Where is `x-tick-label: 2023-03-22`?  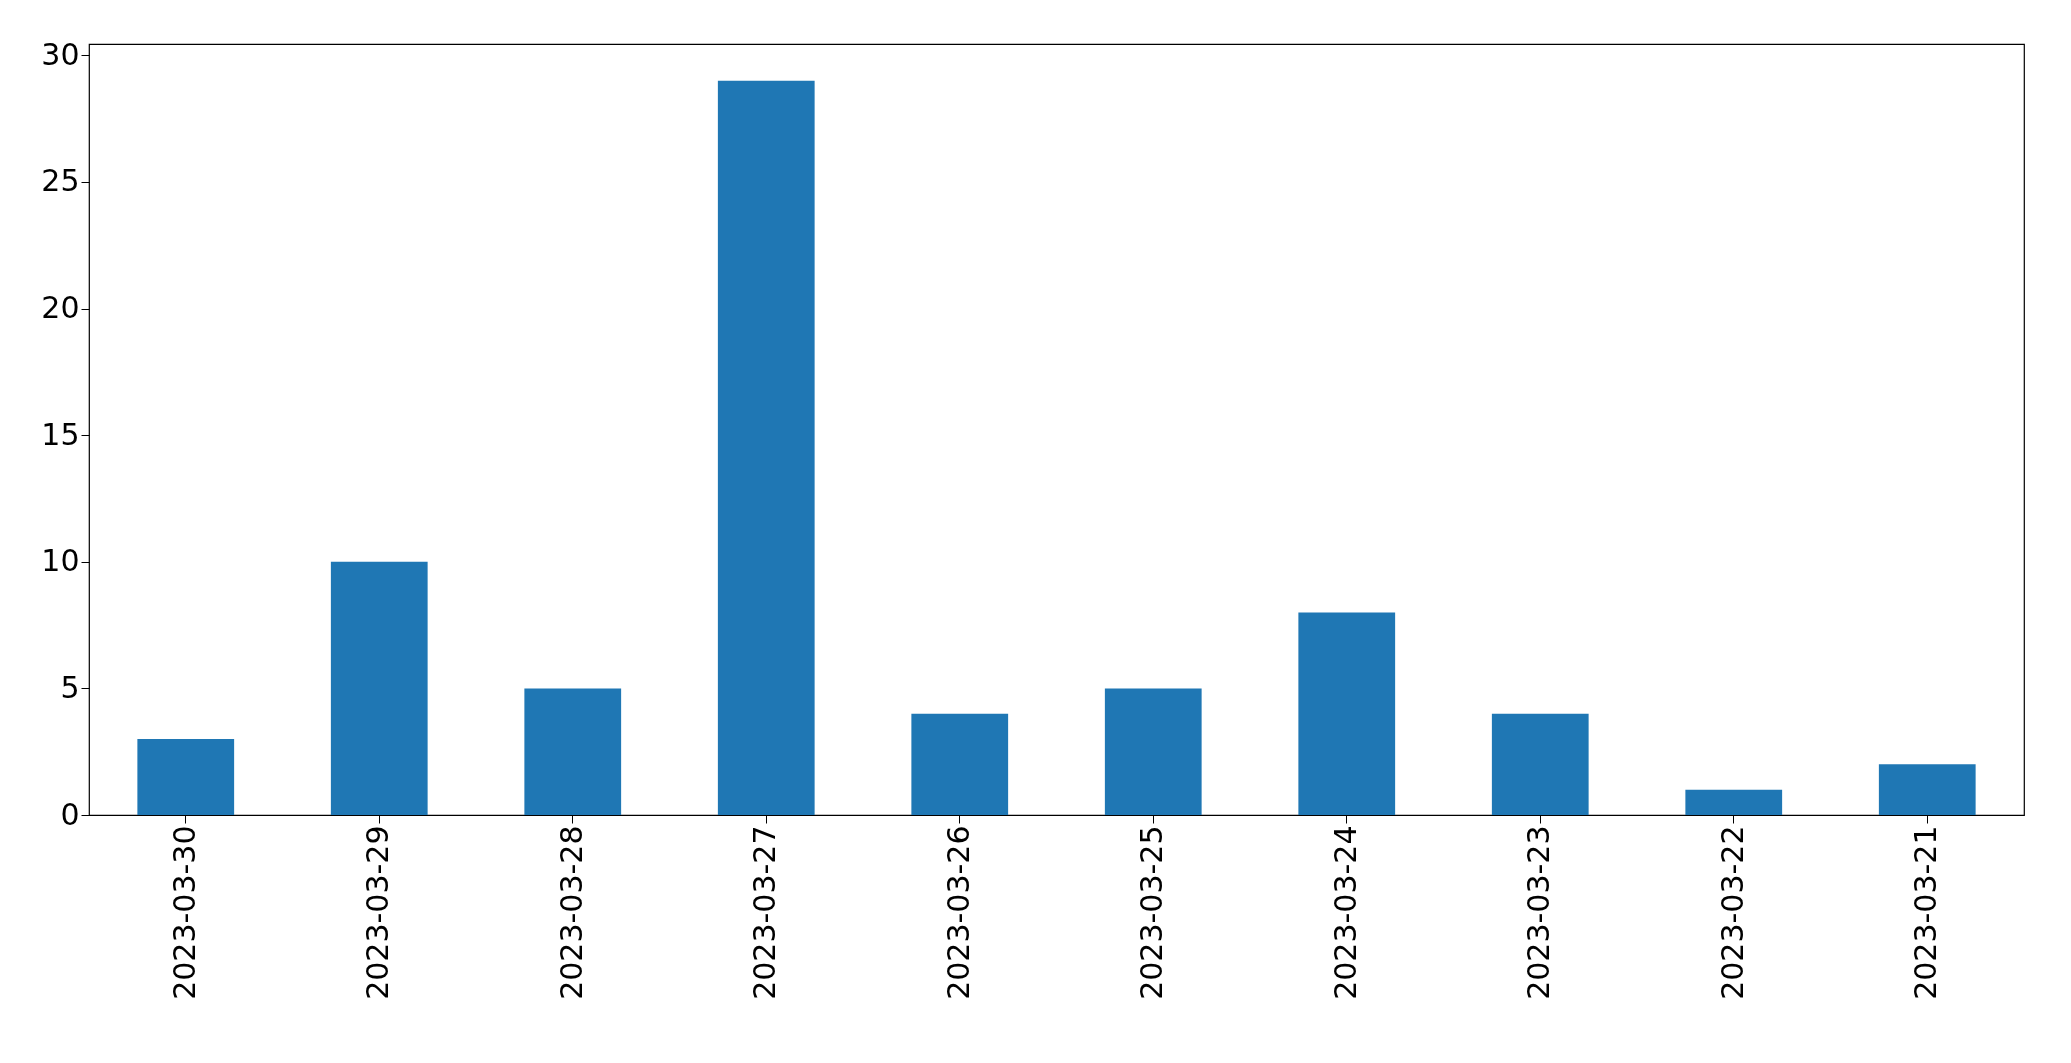
x-tick-label: 2023-03-22 is located at coordinates (1732, 912).